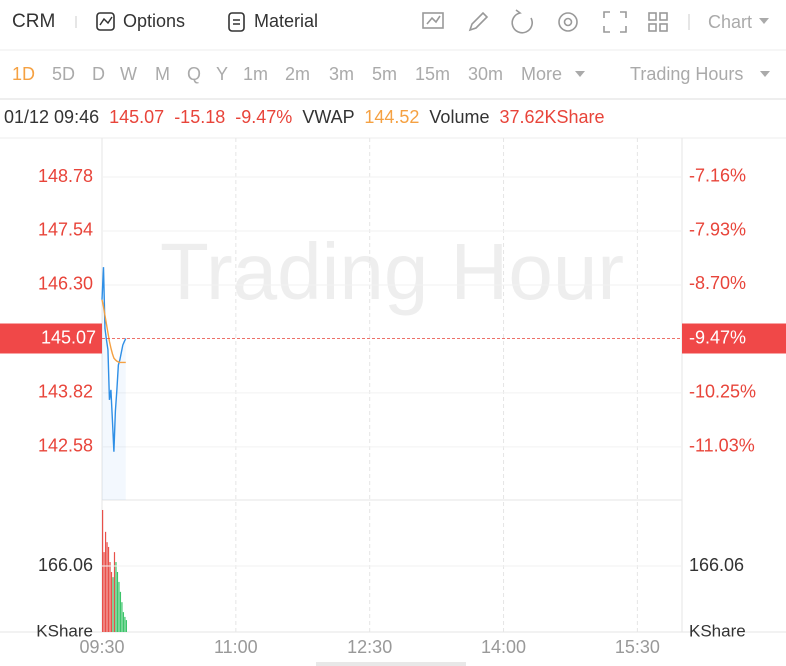  I want to click on y2-tick-label: 166.06, so click(716, 565).